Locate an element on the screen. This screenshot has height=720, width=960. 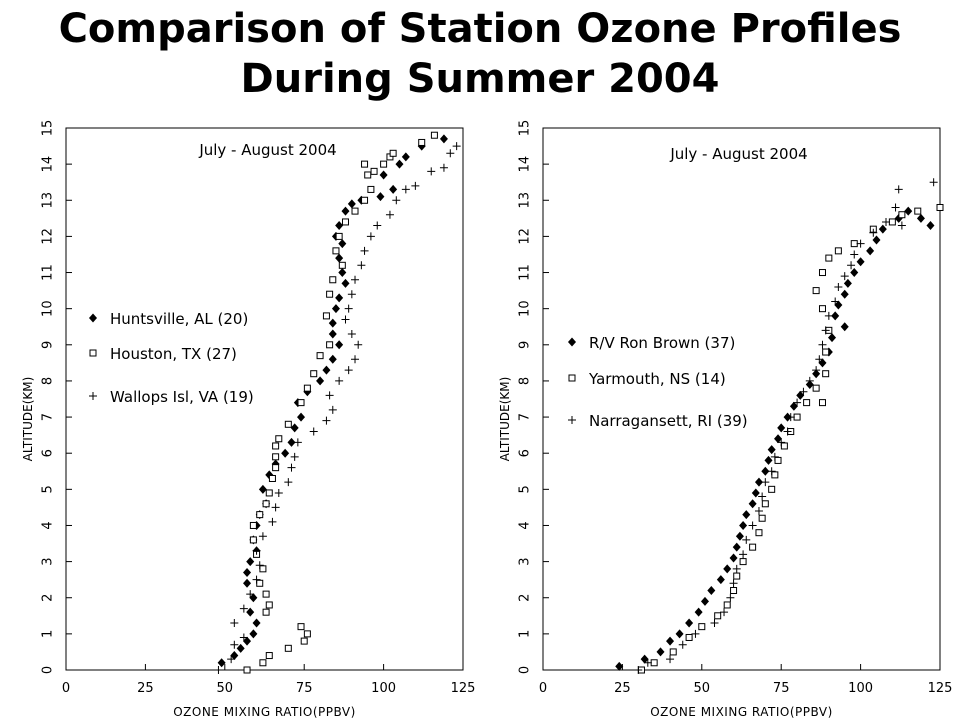
chart1-legend-label: Wallops Isl, VA (19) is located at coordinates (182, 397).